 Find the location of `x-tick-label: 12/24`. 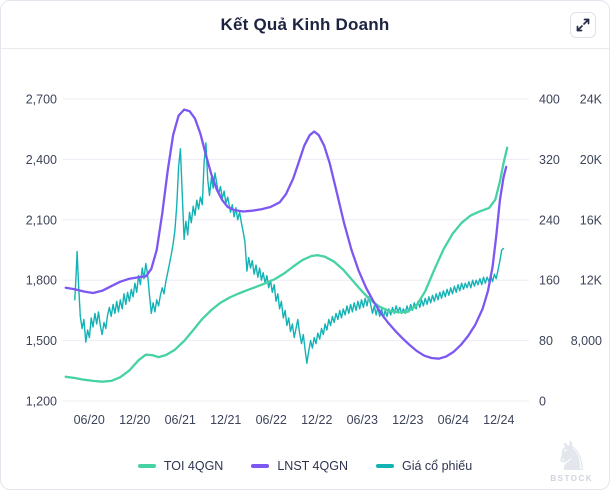

x-tick-label: 12/24 is located at coordinates (498, 420).